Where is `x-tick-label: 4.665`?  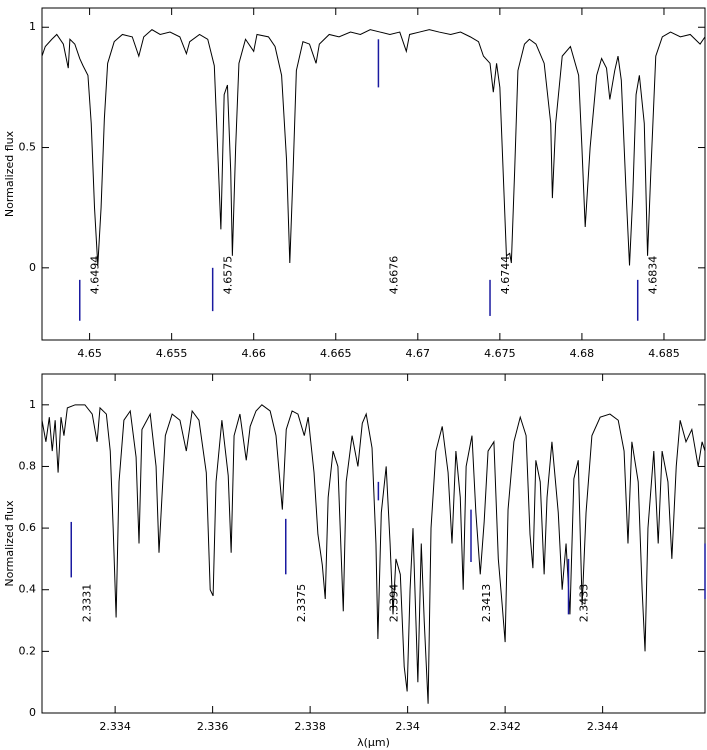 x-tick-label: 4.665 is located at coordinates (336, 353).